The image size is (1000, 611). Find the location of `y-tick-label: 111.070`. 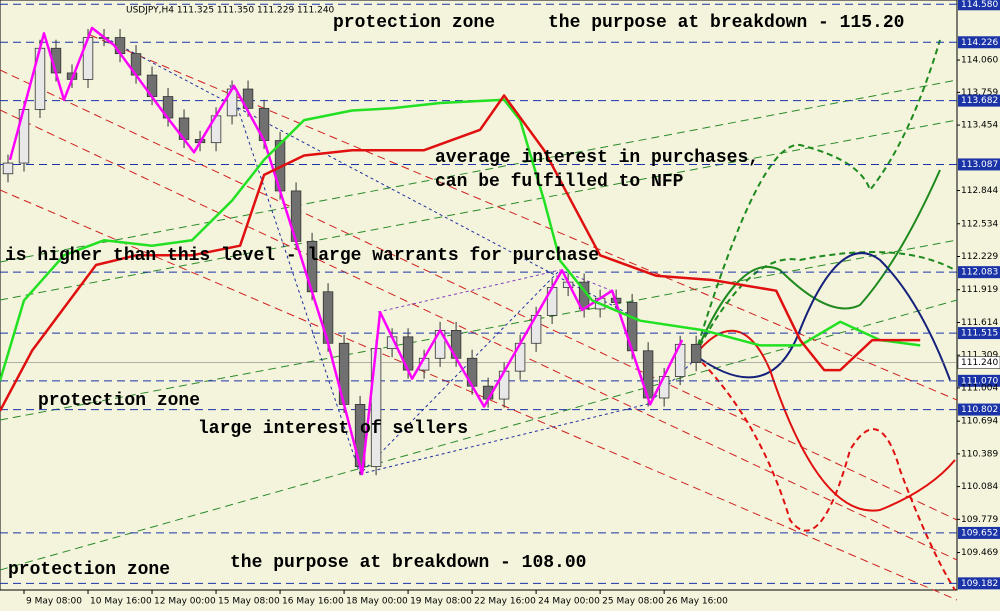

y-tick-label: 111.070 is located at coordinates (979, 381).